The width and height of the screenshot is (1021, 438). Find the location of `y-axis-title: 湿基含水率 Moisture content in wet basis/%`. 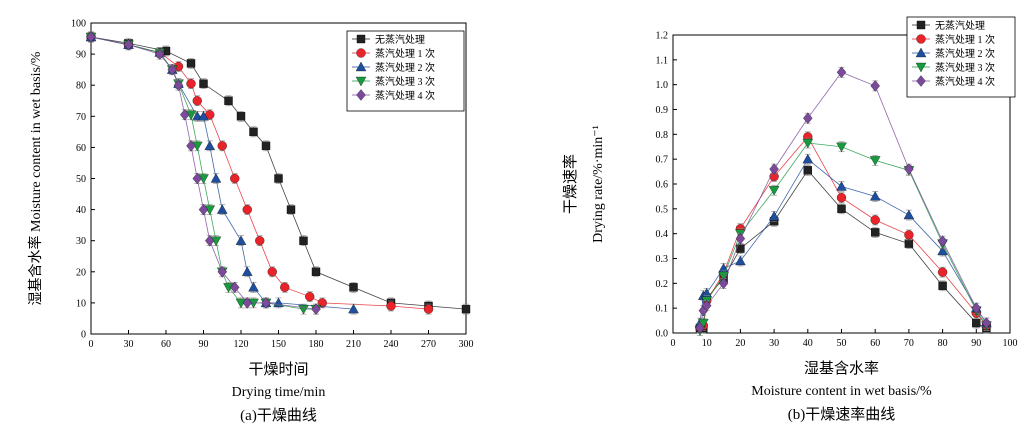

y-axis-title: 湿基含水率 Moisture content in wet basis/% is located at coordinates (35, 178).